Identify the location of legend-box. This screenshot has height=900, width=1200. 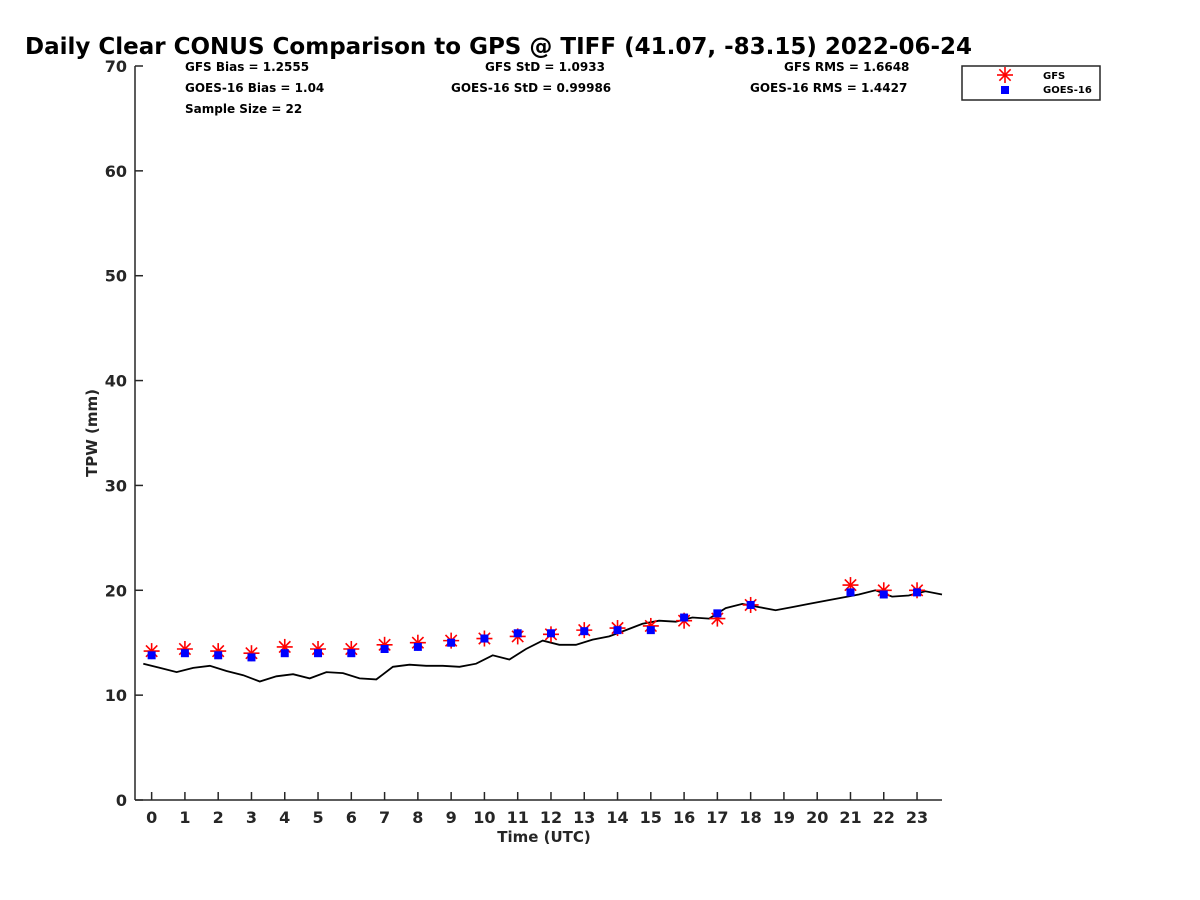
(1031, 83).